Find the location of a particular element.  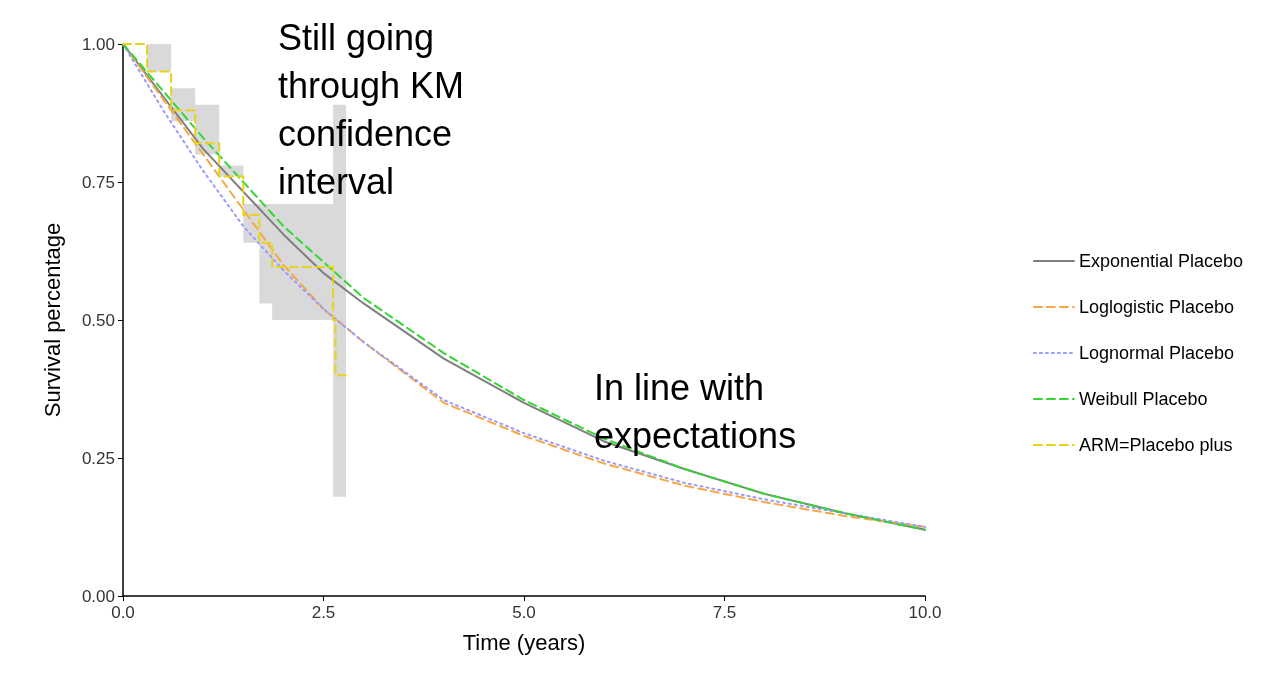

x-tick-label: 7.5 is located at coordinates (724, 612).